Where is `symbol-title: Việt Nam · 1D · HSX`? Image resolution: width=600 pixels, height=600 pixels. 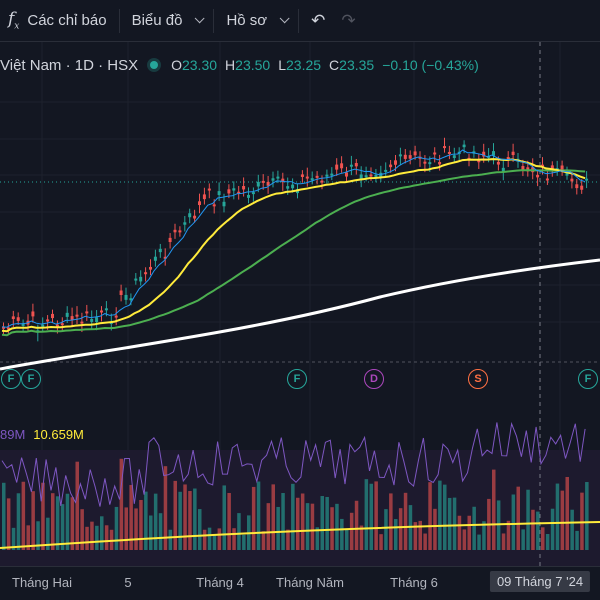 symbol-title: Việt Nam · 1D · HSX is located at coordinates (69, 65).